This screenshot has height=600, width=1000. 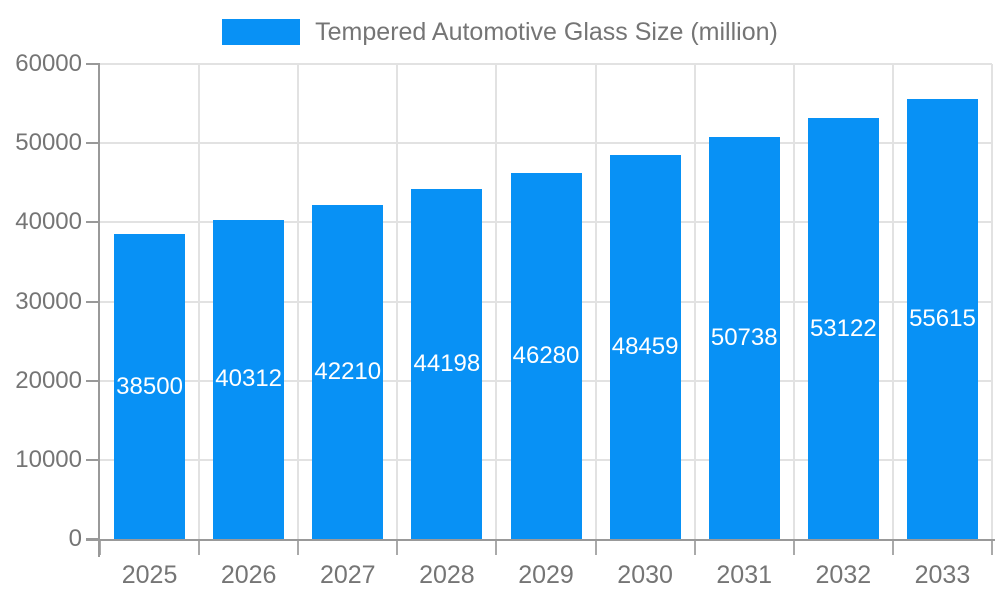 What do you see at coordinates (843, 575) in the screenshot?
I see `x-axis-label: 2032` at bounding box center [843, 575].